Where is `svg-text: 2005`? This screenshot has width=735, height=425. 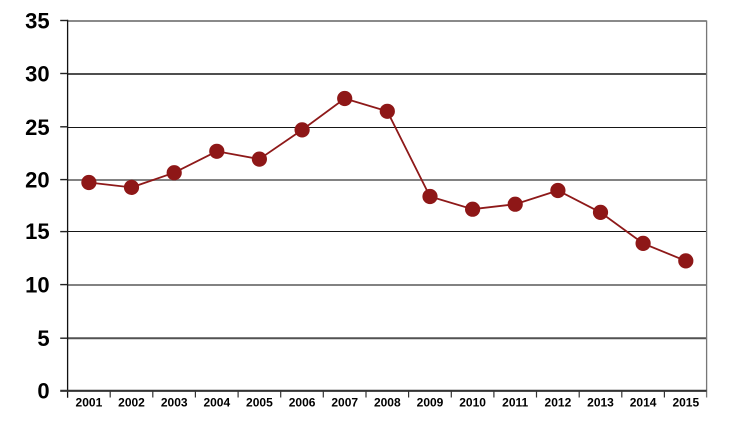
svg-text: 2005 is located at coordinates (259, 403).